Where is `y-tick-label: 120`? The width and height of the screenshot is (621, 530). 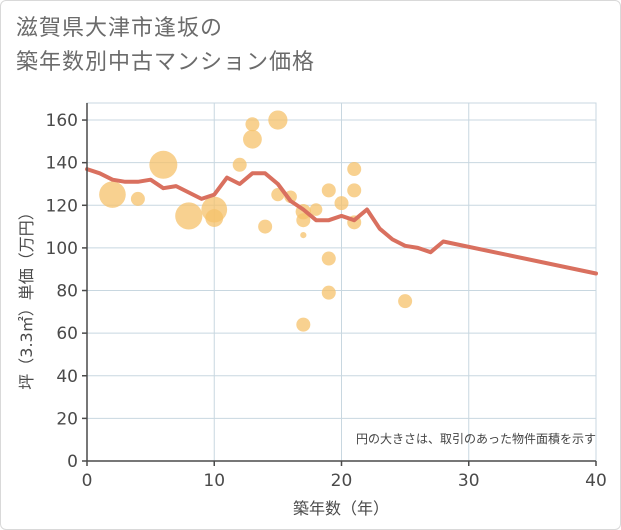 y-tick-label: 120 is located at coordinates (62, 206).